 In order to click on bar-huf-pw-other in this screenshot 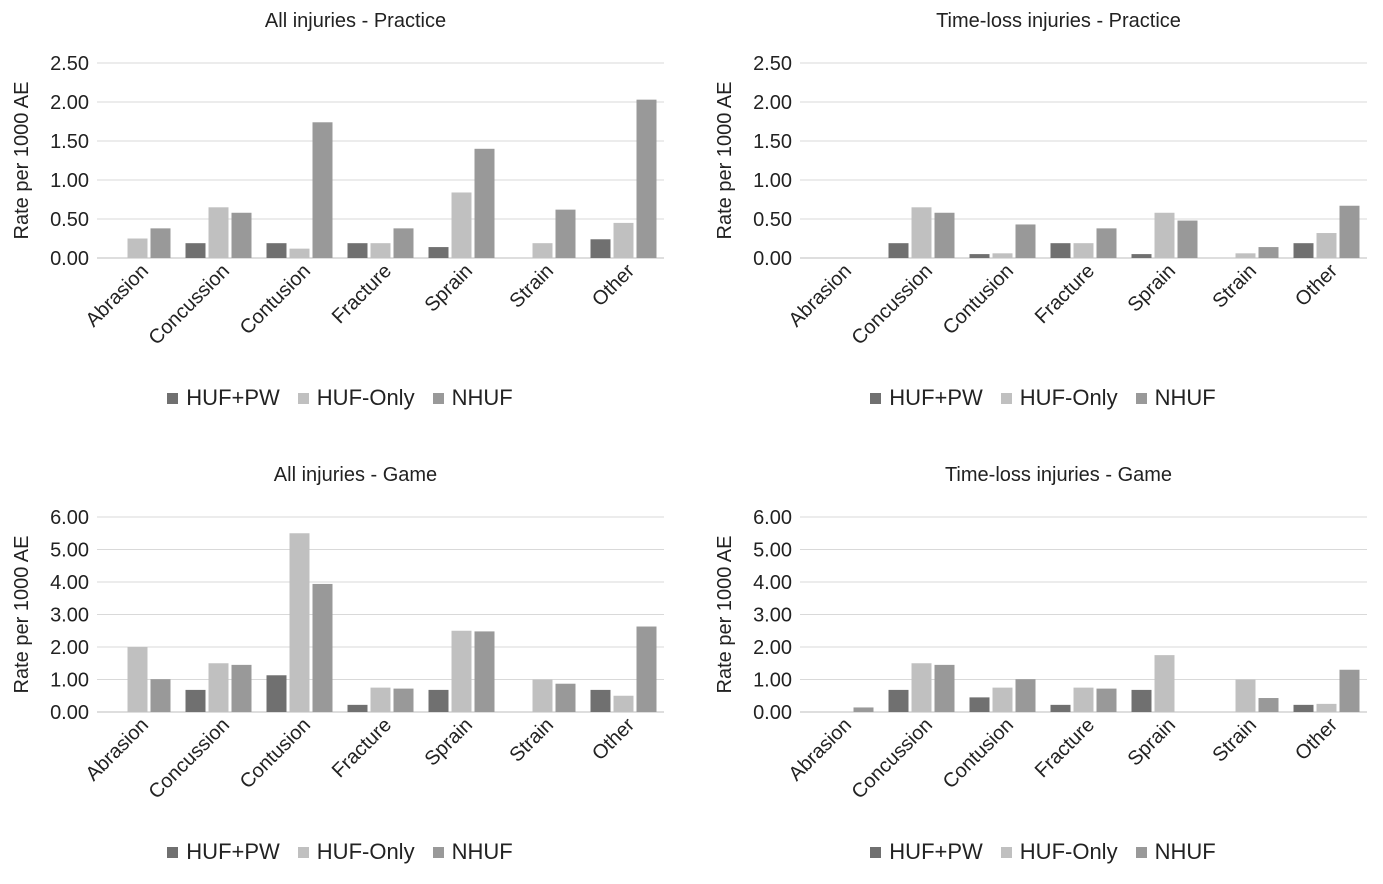, I will do `click(600, 248)`.